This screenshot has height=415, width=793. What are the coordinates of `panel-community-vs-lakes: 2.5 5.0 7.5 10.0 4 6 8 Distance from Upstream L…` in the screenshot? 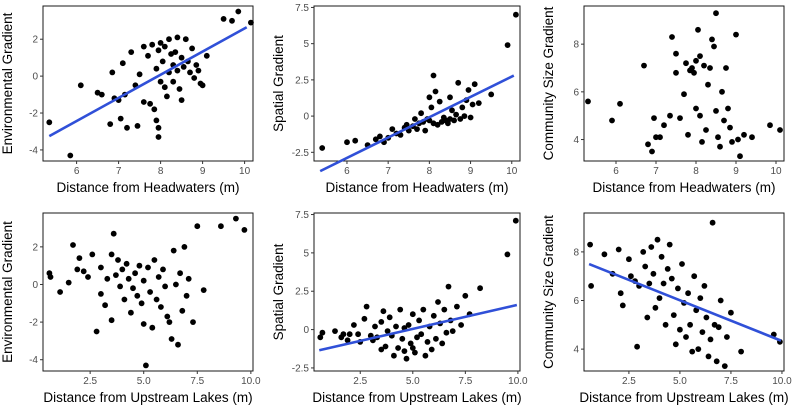 It's located at (666, 308).